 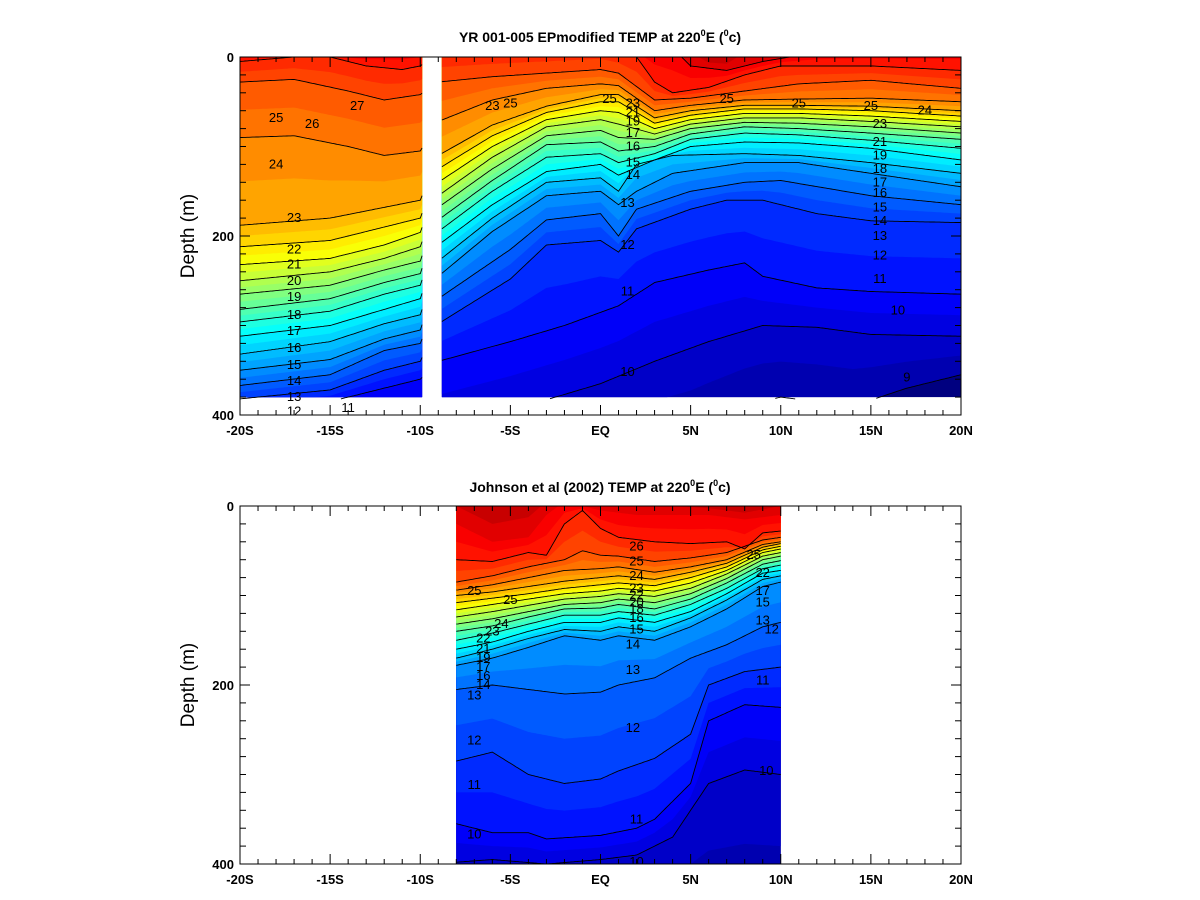 I want to click on x-tick-label: -15S, so click(x=330, y=430).